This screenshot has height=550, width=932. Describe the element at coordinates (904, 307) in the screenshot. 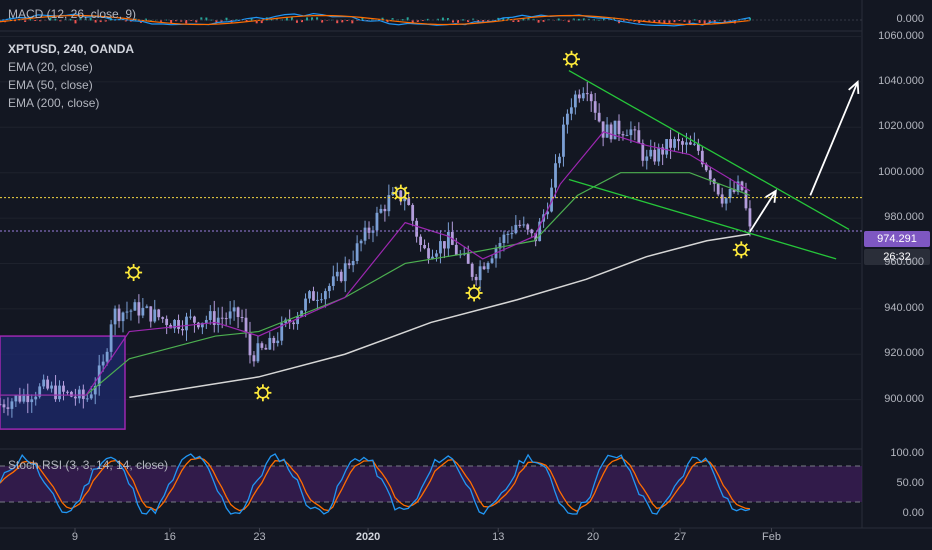

I see `price-tick-label: 940.000` at that location.